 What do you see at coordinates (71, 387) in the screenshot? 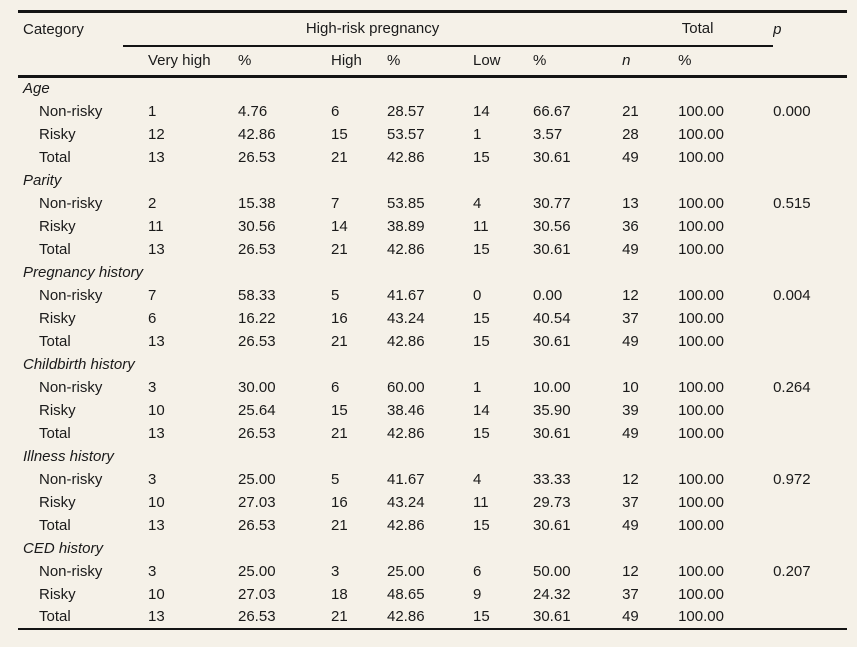
I see `row-label: Non-risky` at bounding box center [71, 387].